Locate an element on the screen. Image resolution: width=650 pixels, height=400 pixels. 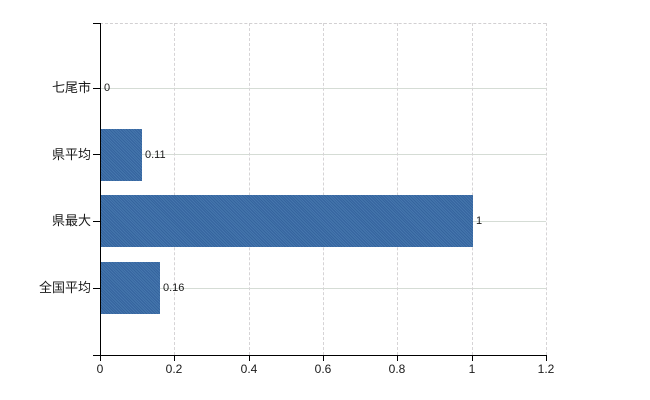
bar-value-label: 0.11 is located at coordinates (155, 155).